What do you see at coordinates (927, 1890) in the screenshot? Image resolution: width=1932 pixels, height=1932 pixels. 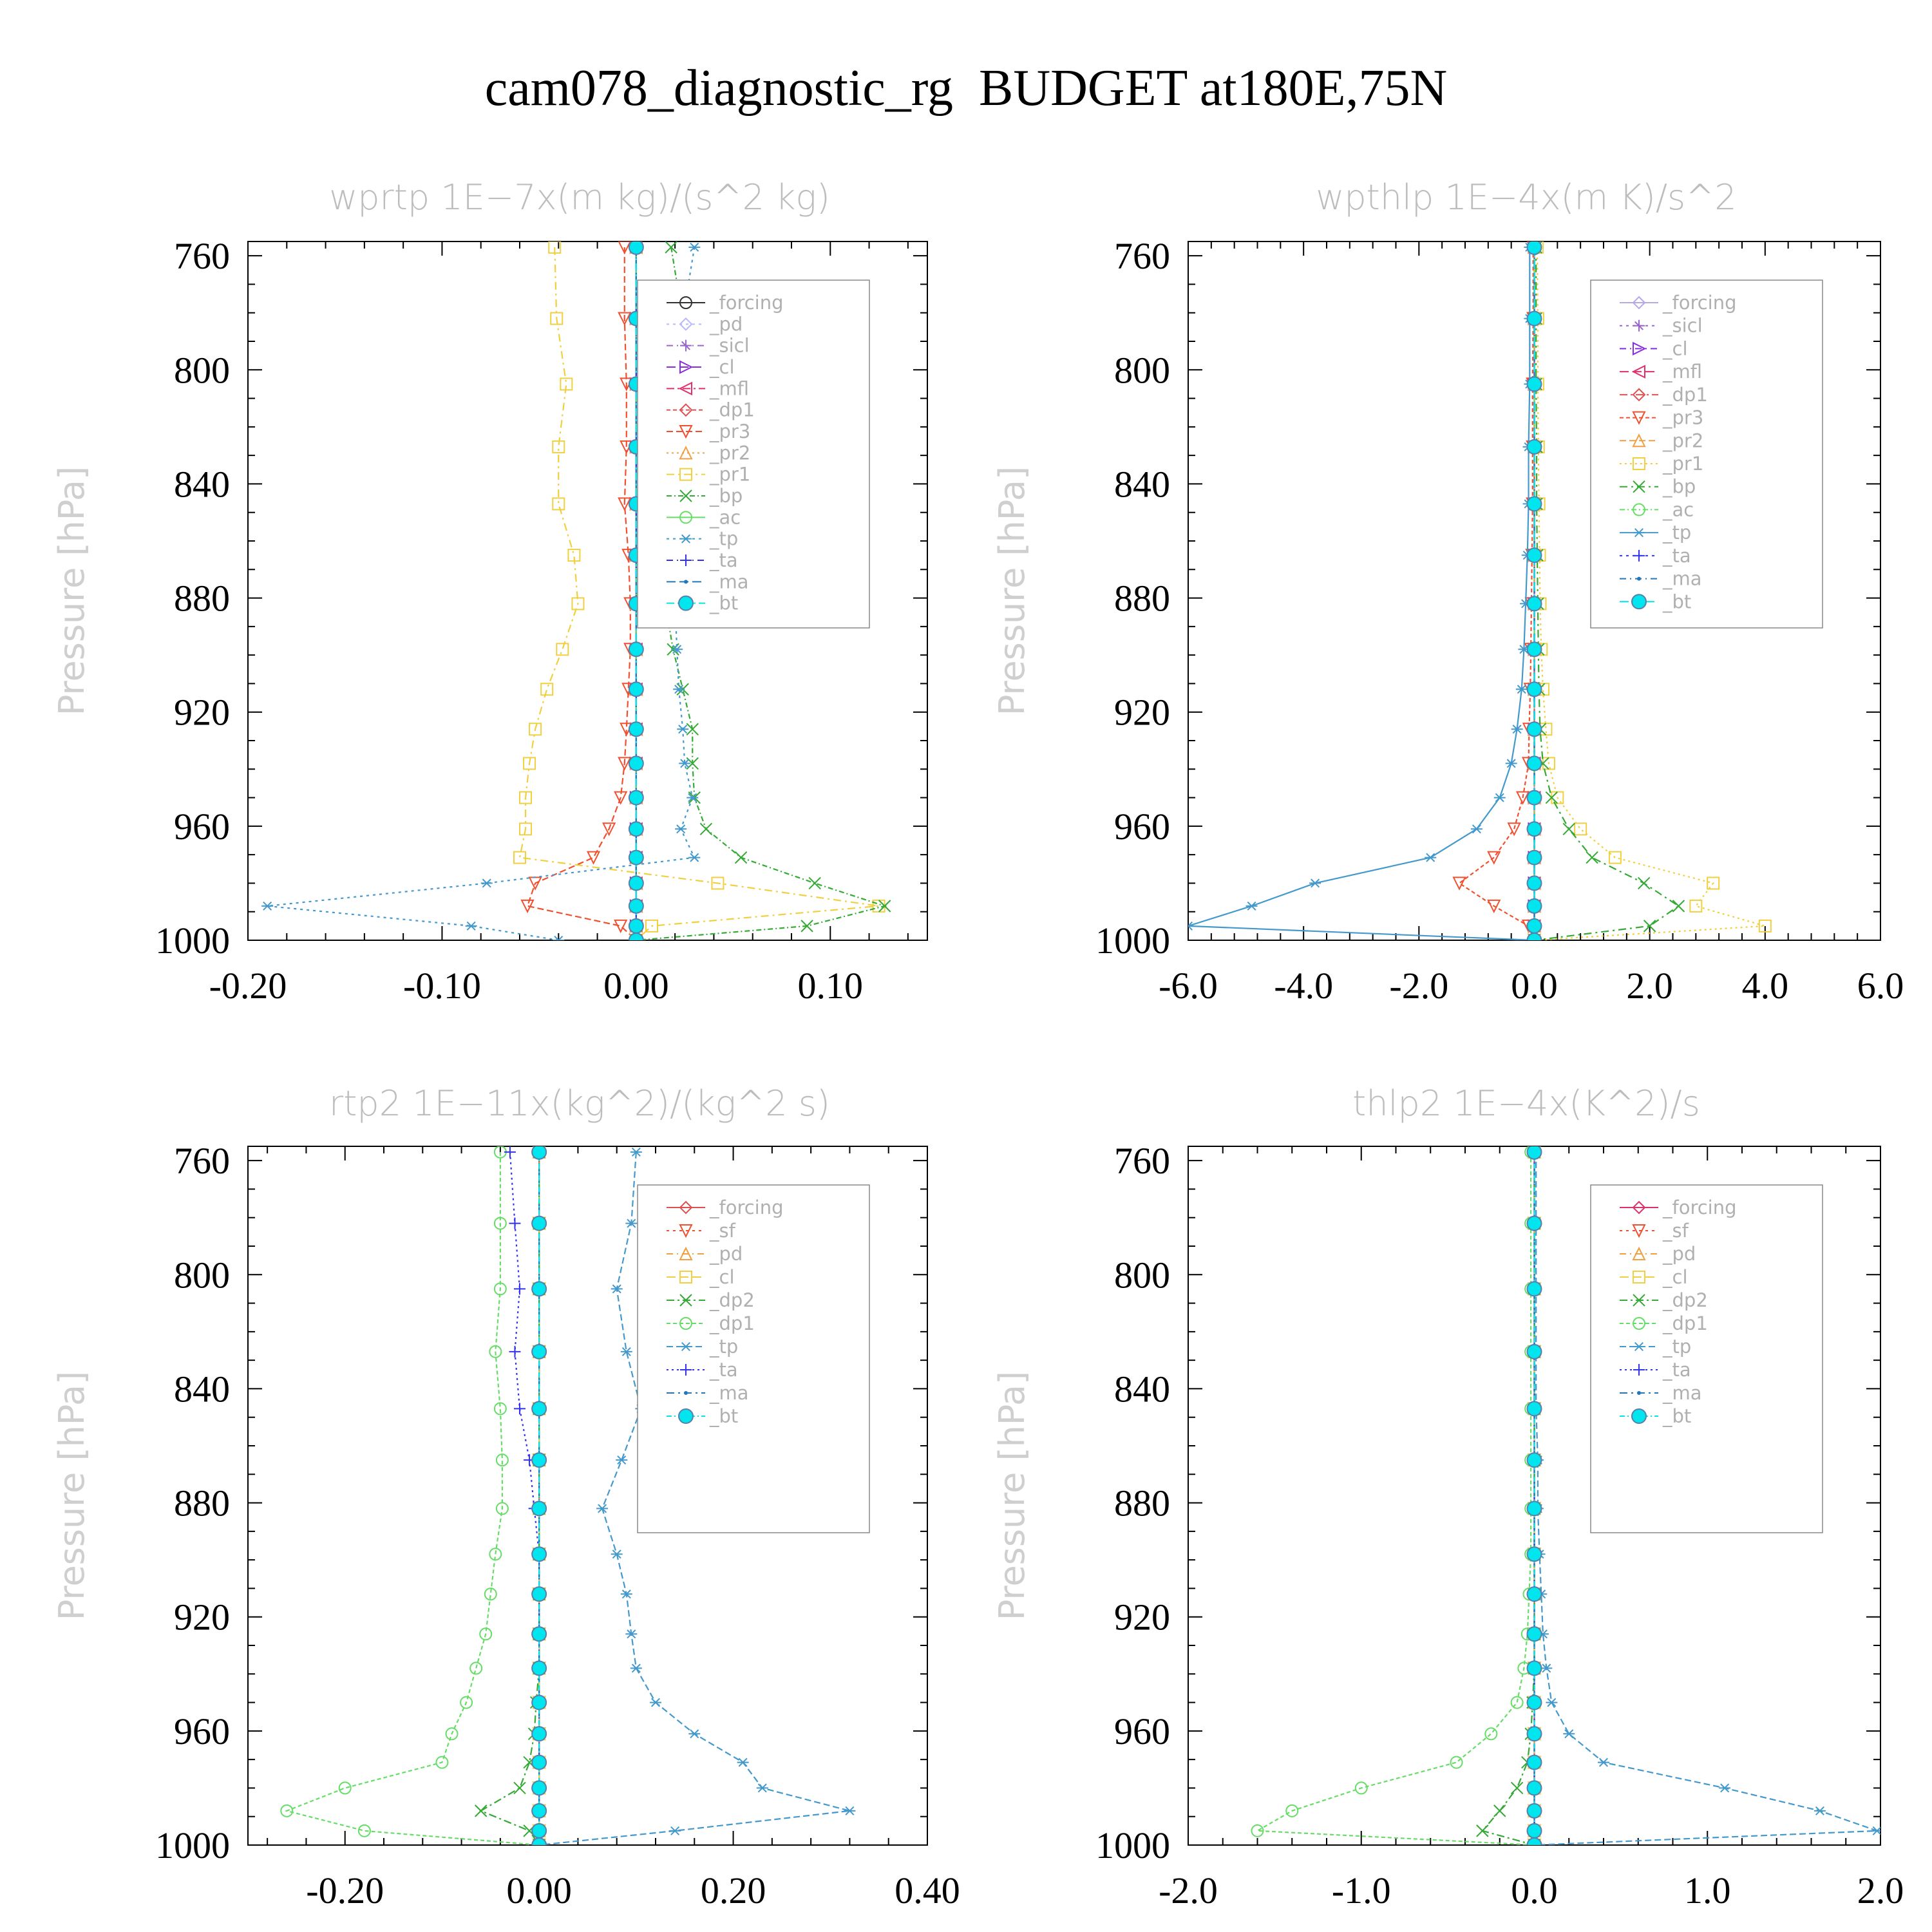 I see `x-tick-label: 0.40` at bounding box center [927, 1890].